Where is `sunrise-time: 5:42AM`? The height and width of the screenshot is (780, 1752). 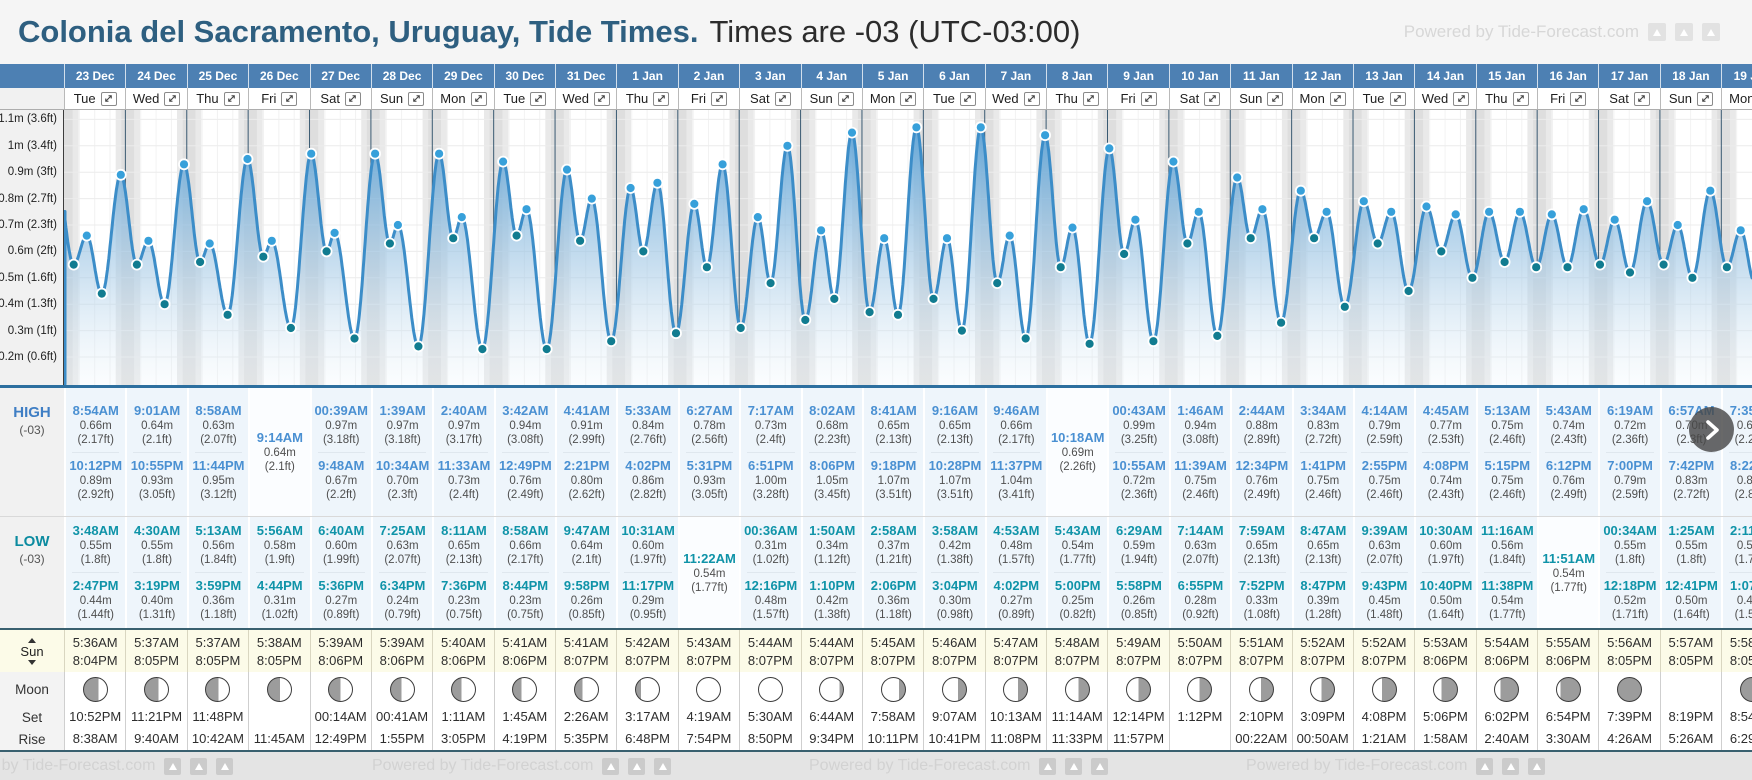 sunrise-time: 5:42AM is located at coordinates (647, 642).